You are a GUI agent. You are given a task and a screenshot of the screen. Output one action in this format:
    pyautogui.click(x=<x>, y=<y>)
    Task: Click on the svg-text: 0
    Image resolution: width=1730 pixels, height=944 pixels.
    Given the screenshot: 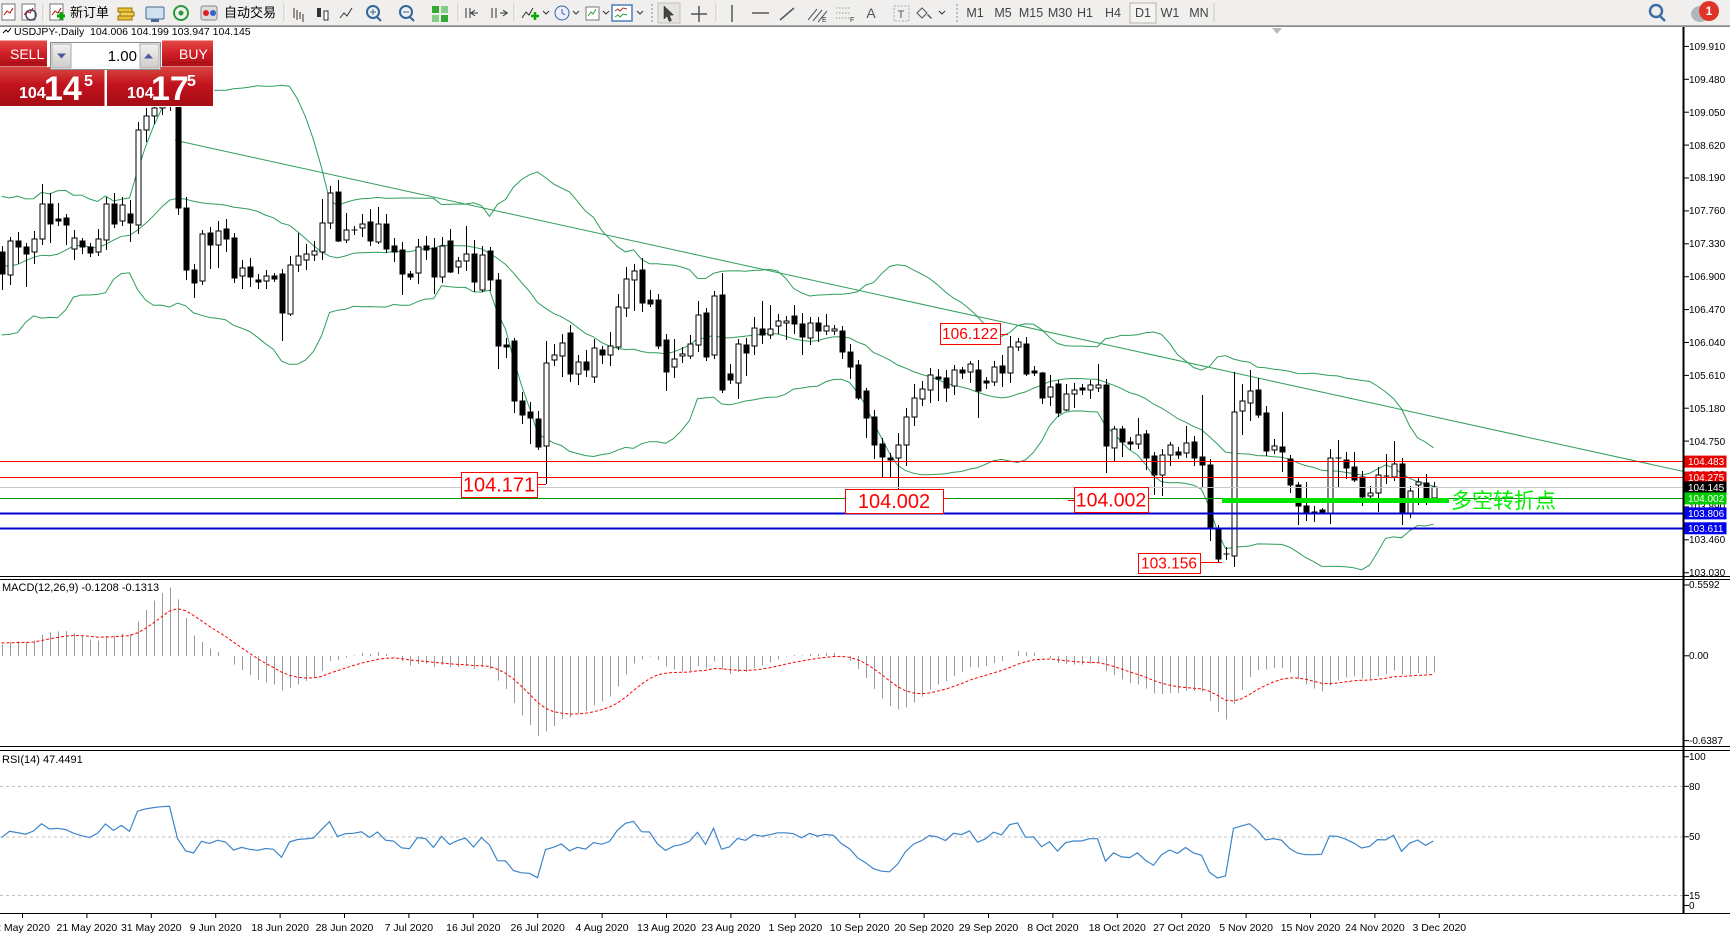 What is the action you would take?
    pyautogui.click(x=1692, y=906)
    